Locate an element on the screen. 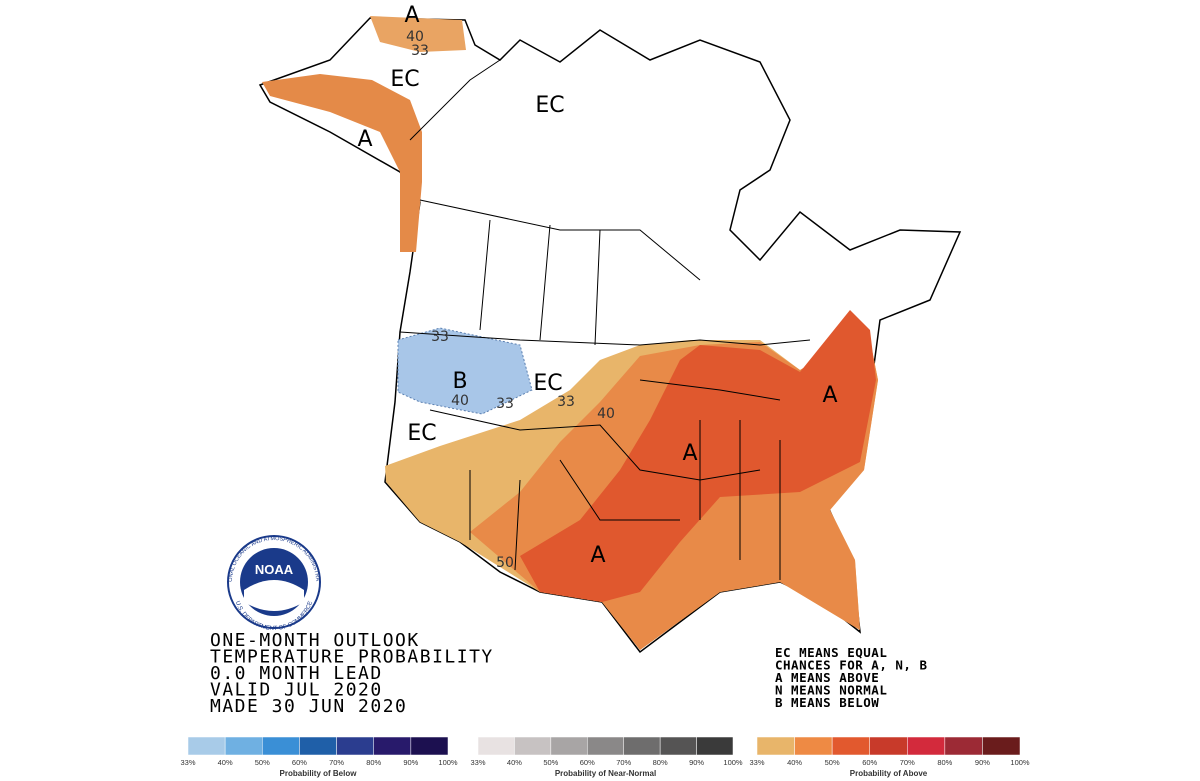 Image resolution: width=1200 pixels, height=781 pixels. below-northwest is located at coordinates (465, 371).